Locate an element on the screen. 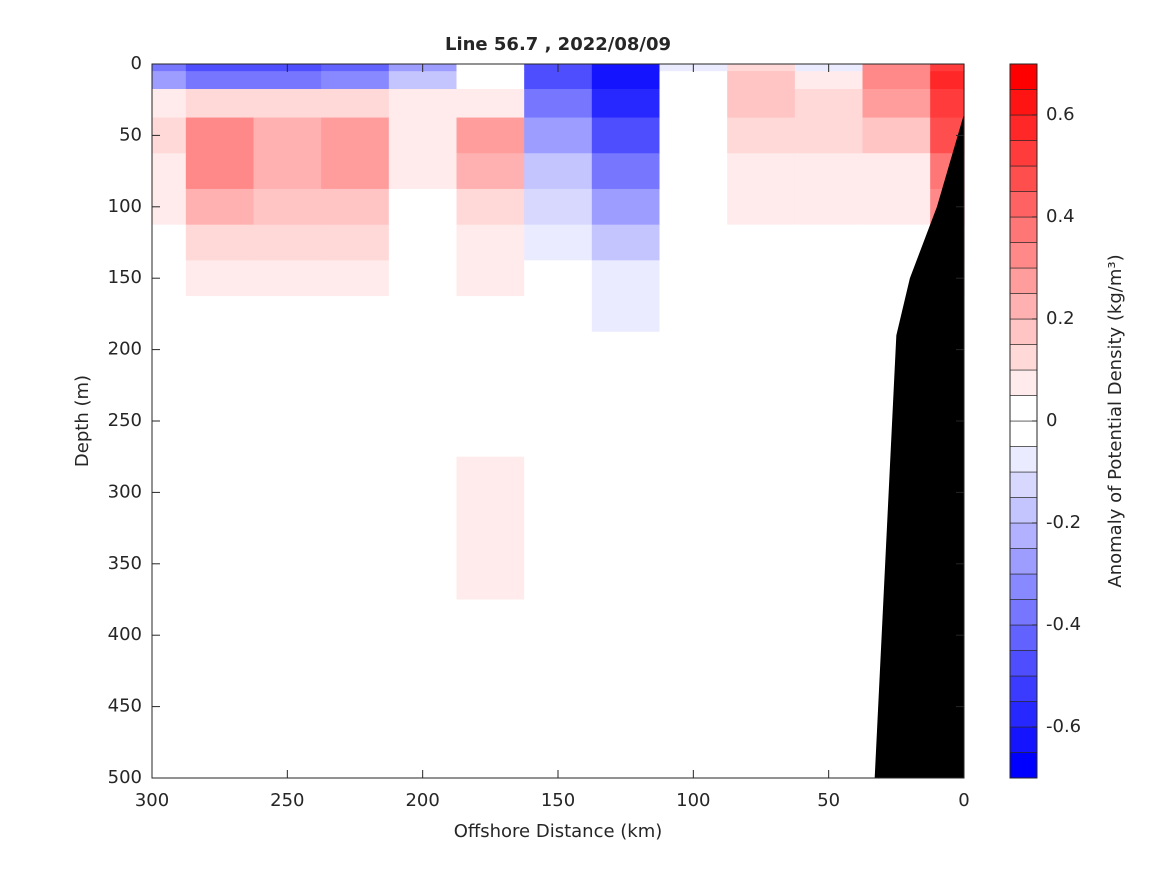 The image size is (1167, 875). x-tick-label: 300 is located at coordinates (152, 800).